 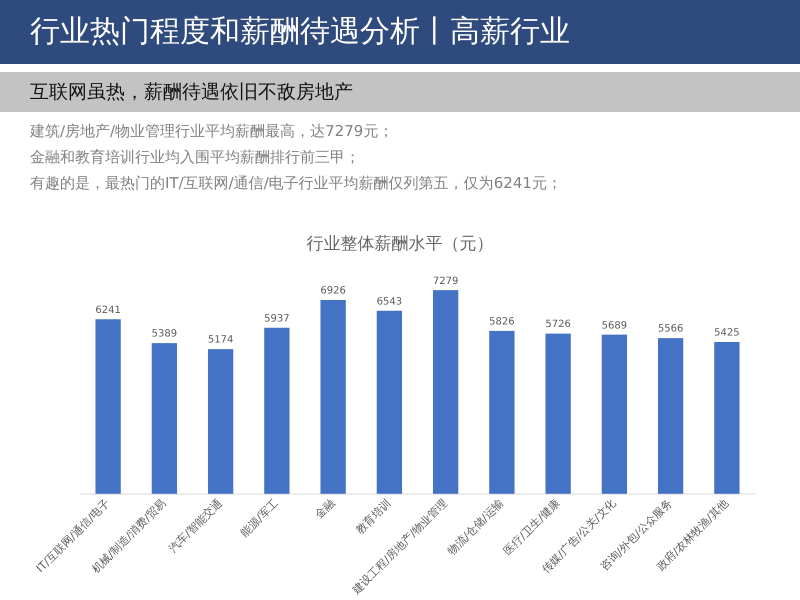 I want to click on chart-subtitle: 互联网虽热，薪酬待遇依旧不敌房地产, so click(x=400, y=92).